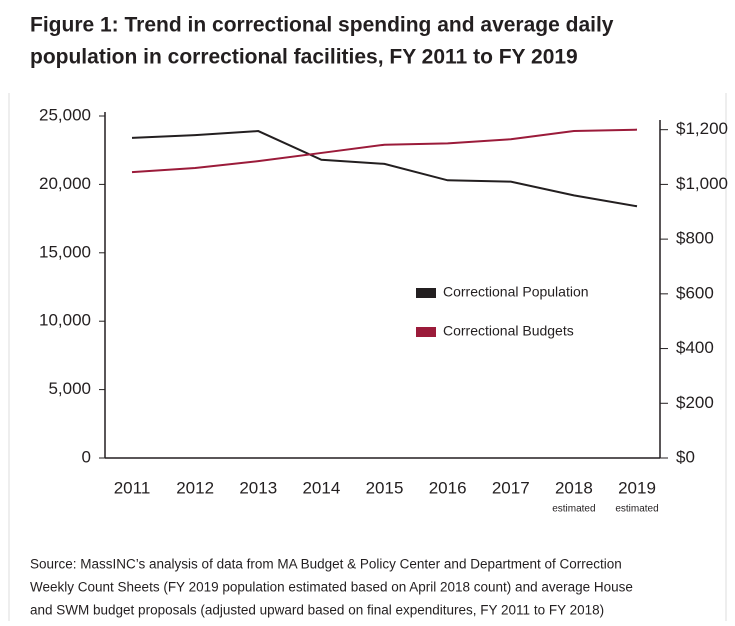 The width and height of the screenshot is (735, 626). What do you see at coordinates (65, 320) in the screenshot?
I see `y-tick-label: 10,000` at bounding box center [65, 320].